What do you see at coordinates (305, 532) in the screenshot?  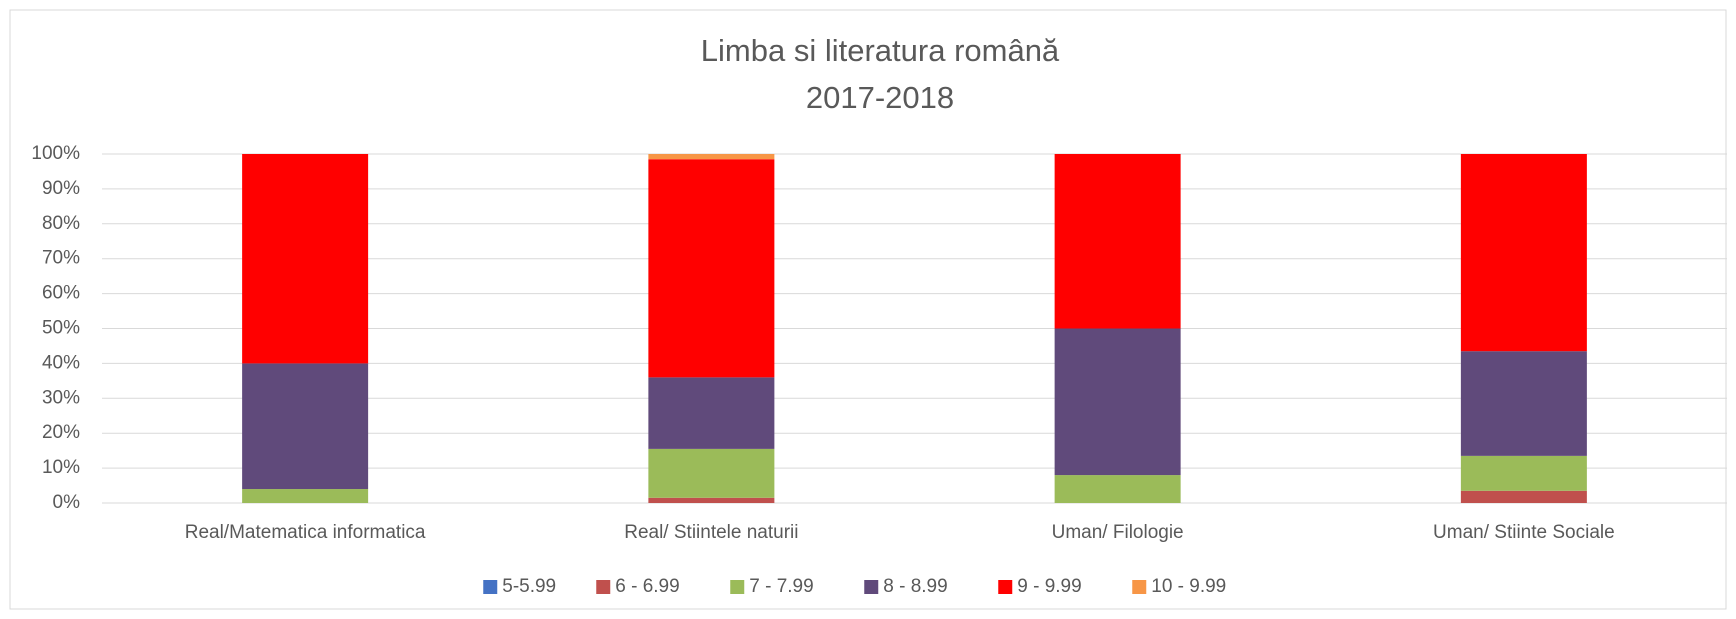 I see `x-tick-label: Real/Matematica informatica` at bounding box center [305, 532].